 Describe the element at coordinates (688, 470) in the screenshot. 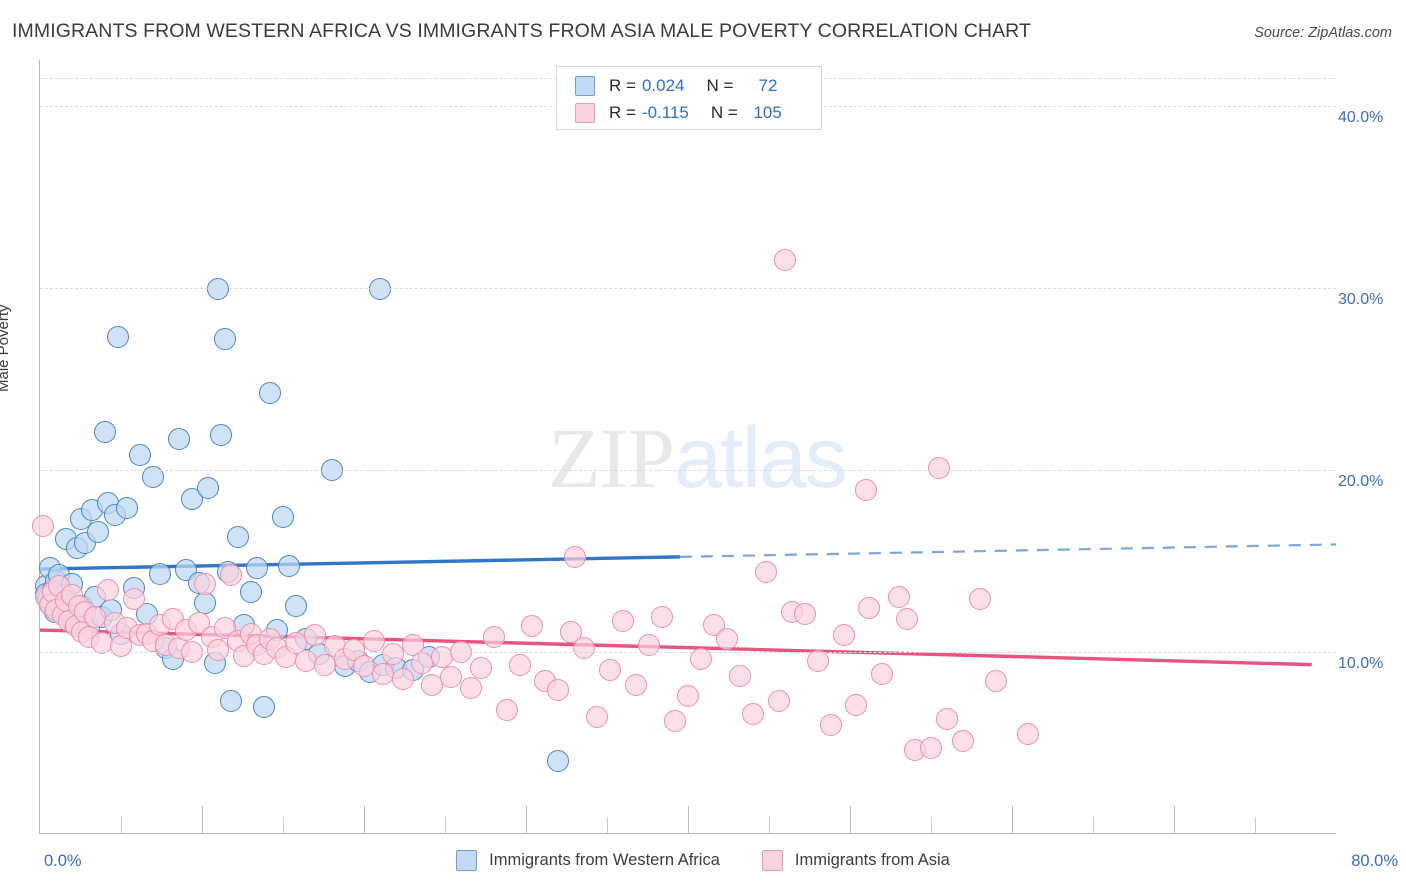

I see `gridline` at that location.